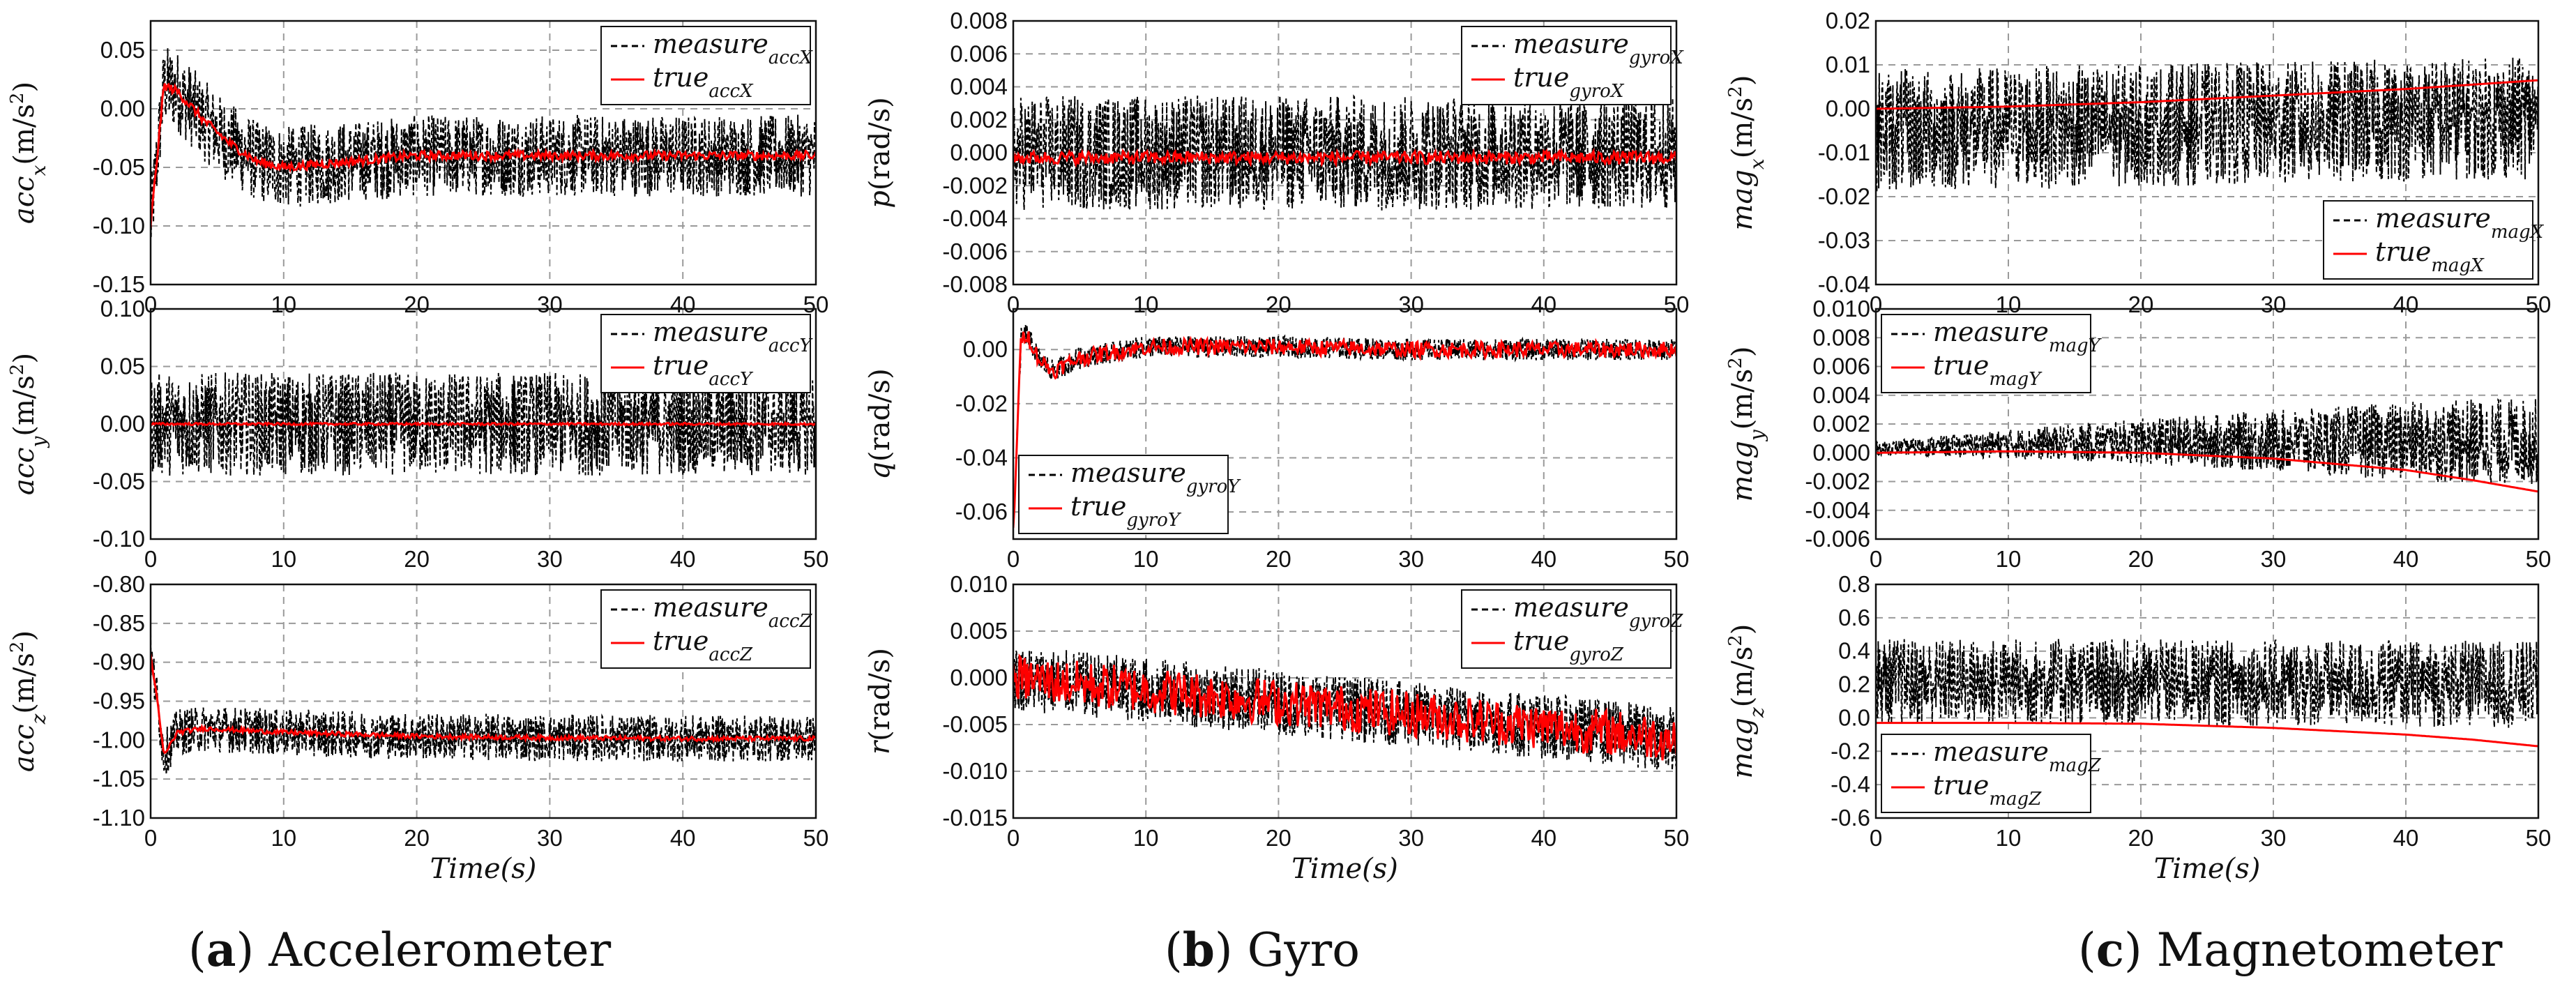 The height and width of the screenshot is (1007, 2576). Describe the element at coordinates (1850, 818) in the screenshot. I see `y-tick-label: -0.6` at that location.